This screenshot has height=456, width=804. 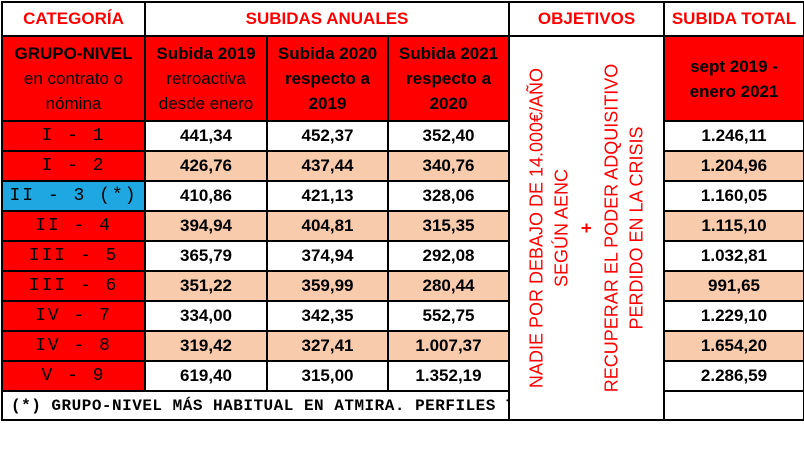 I want to click on value-2019: 365,79, so click(x=206, y=256).